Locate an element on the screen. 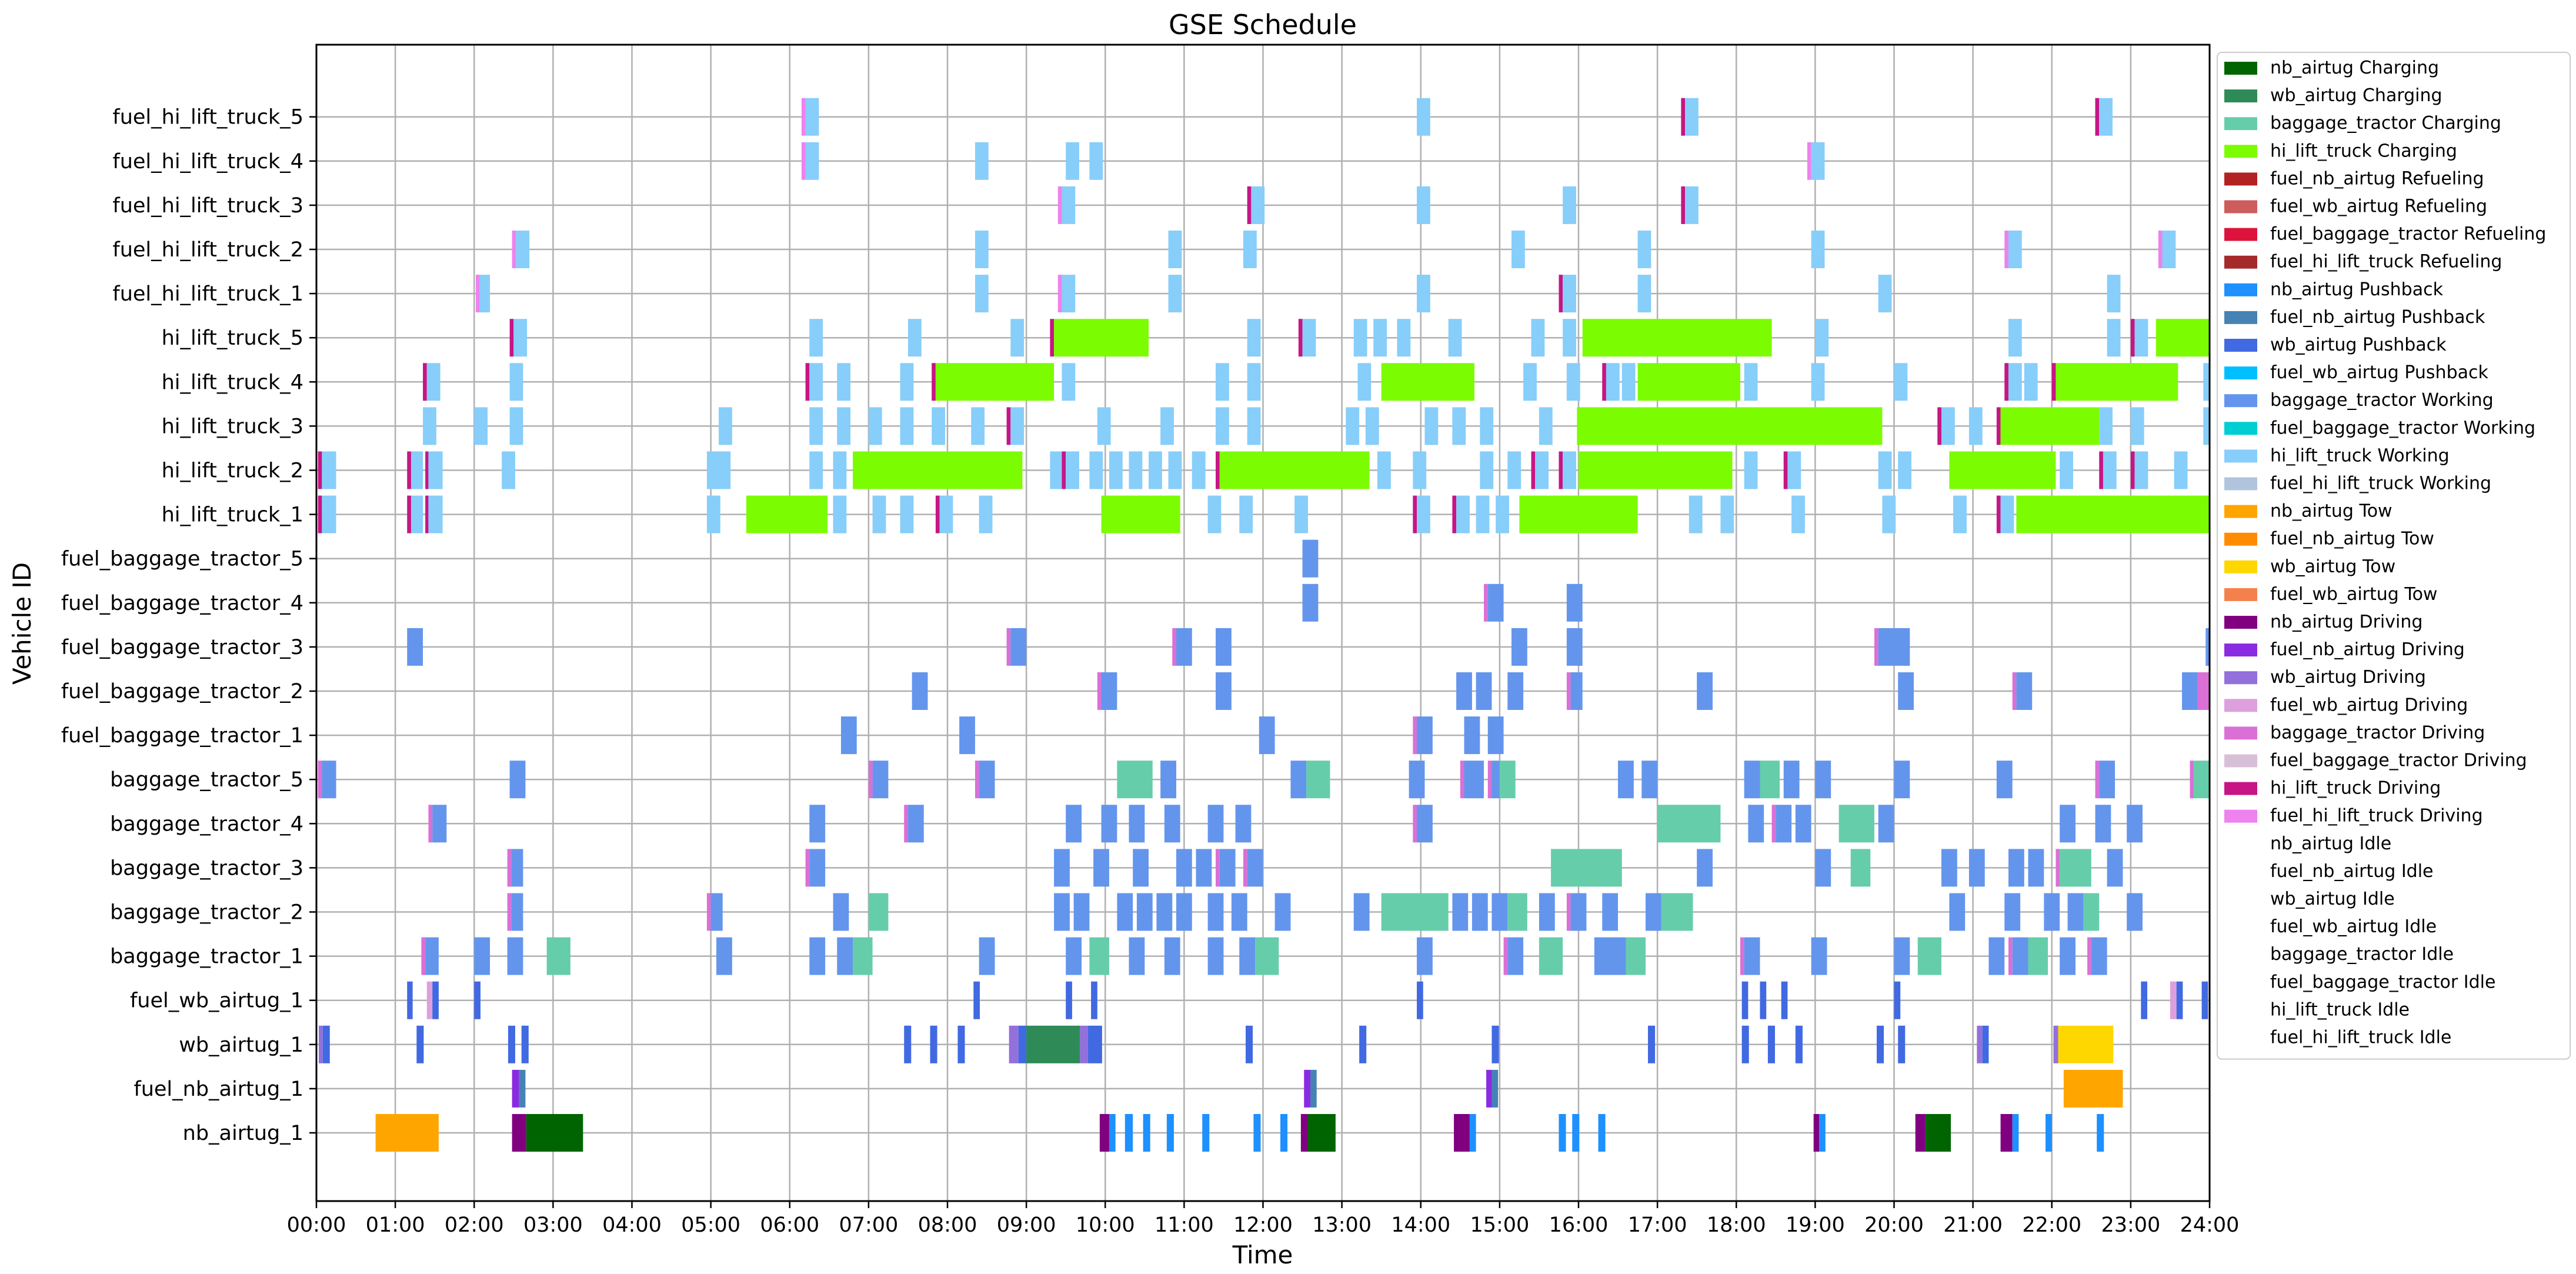 This screenshot has height=1274, width=2576. x-tick-label: 08:00 is located at coordinates (947, 1225).